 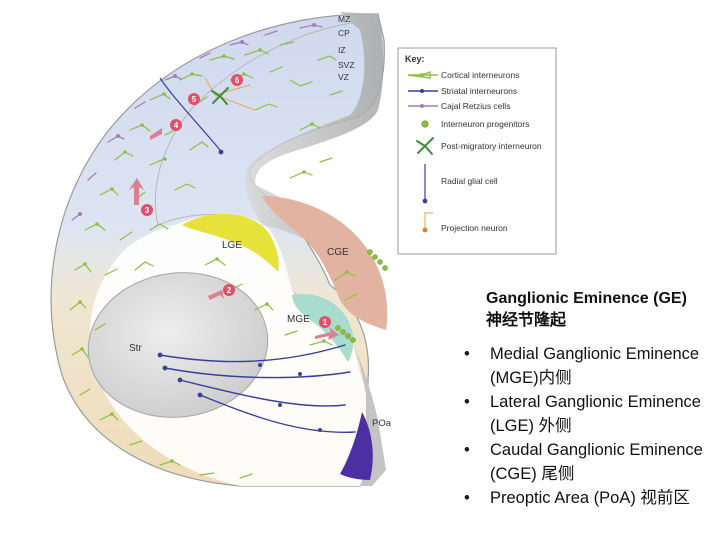 I want to click on layer-label-mz: MZ, so click(x=344, y=19).